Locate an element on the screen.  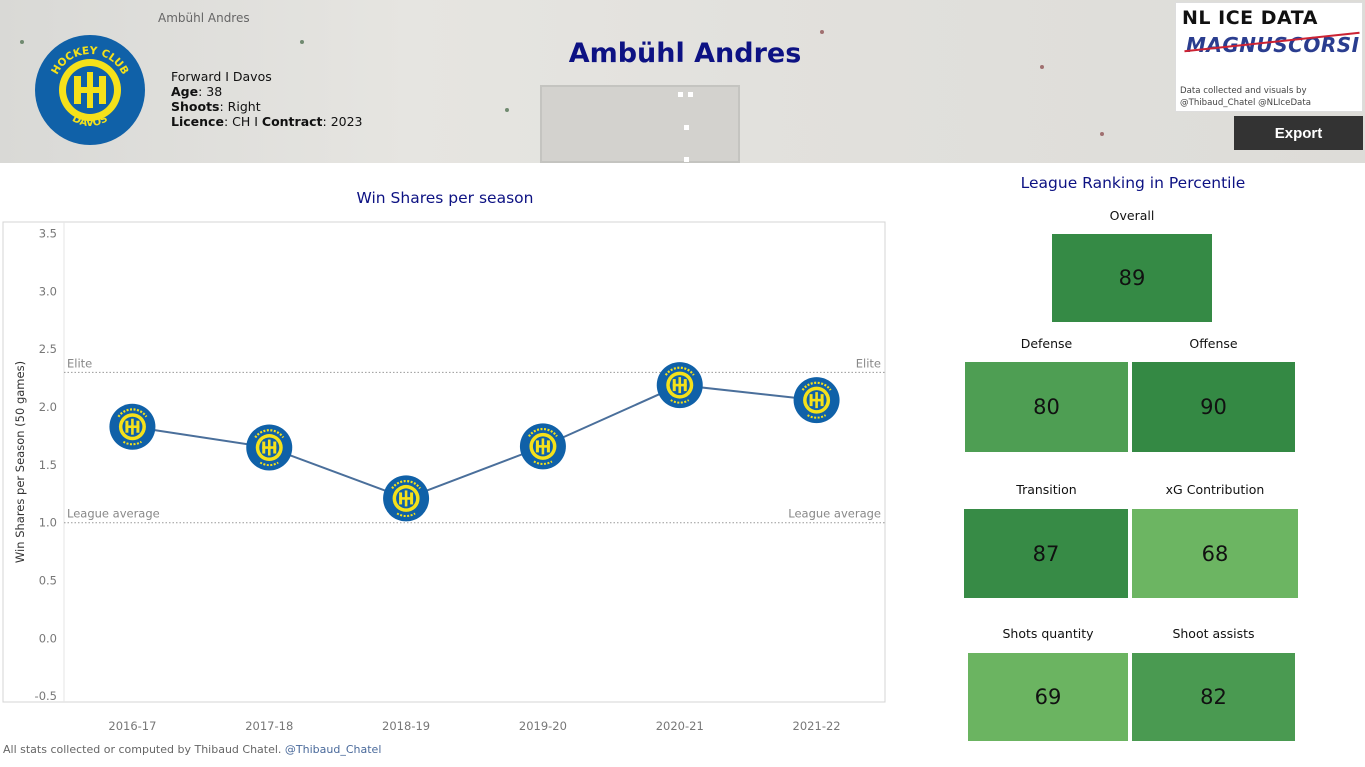
age-row: Age: 38 is located at coordinates (267, 91).